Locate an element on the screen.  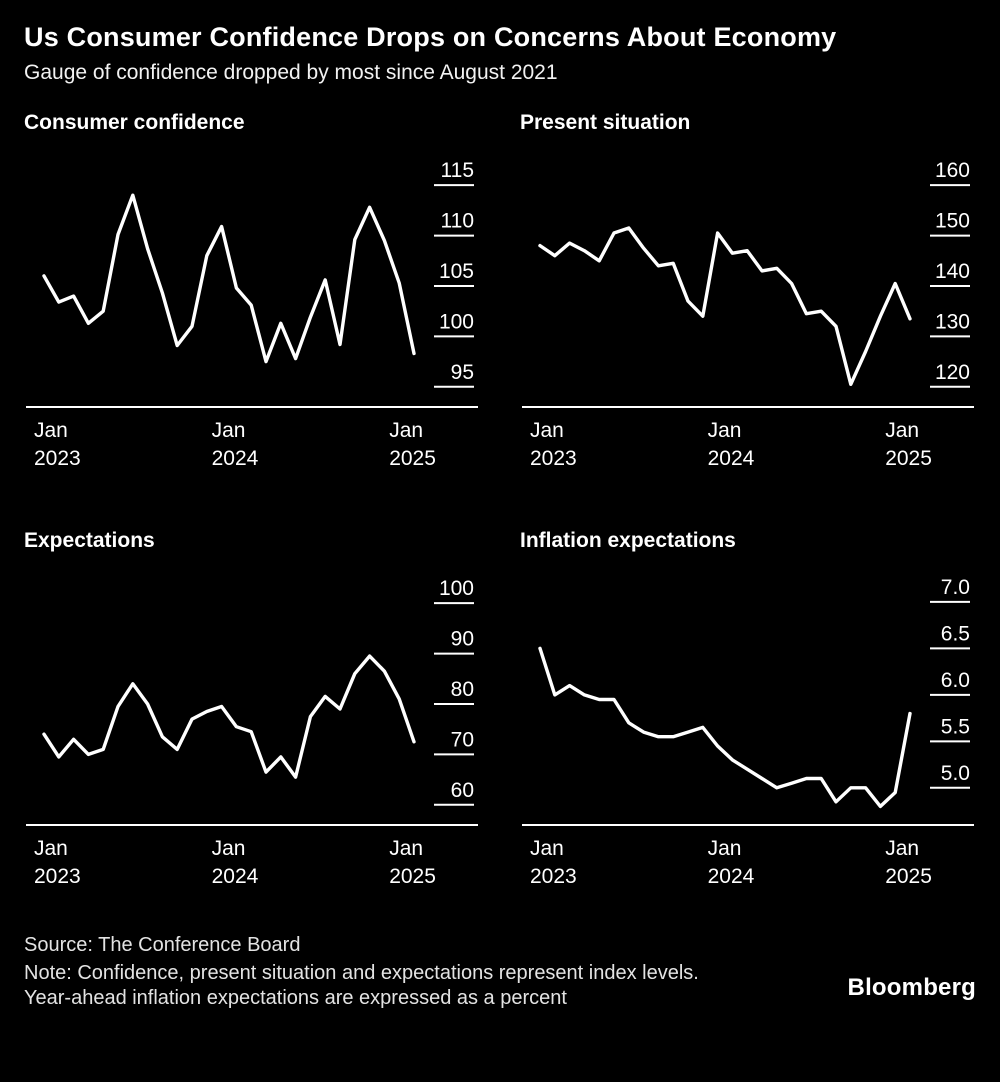
panel-title: Expectations is located at coordinates (89, 541).